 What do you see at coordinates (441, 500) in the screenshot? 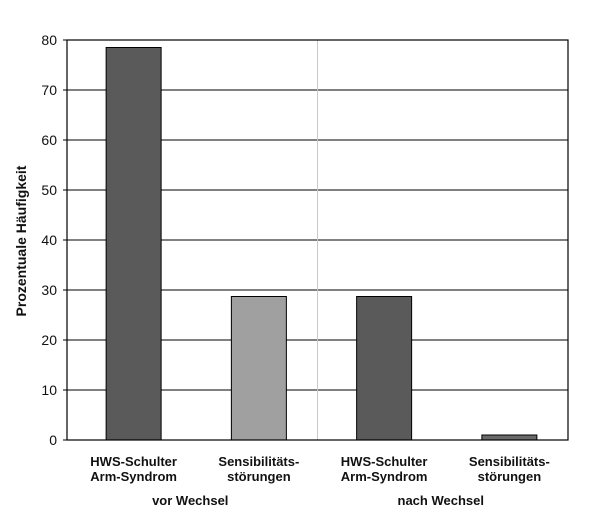
I see `group-label: nach Wechsel` at bounding box center [441, 500].